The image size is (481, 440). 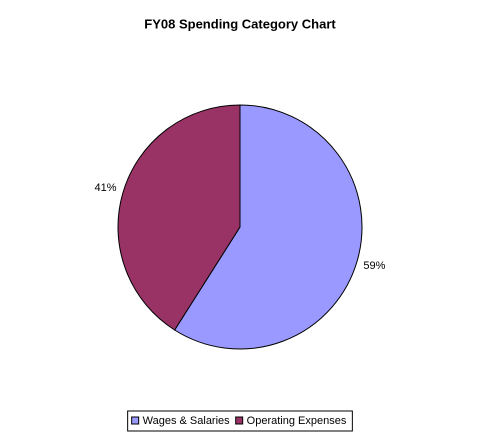 What do you see at coordinates (240, 23) in the screenshot?
I see `chart-title: FY08 Spending Category Chart` at bounding box center [240, 23].